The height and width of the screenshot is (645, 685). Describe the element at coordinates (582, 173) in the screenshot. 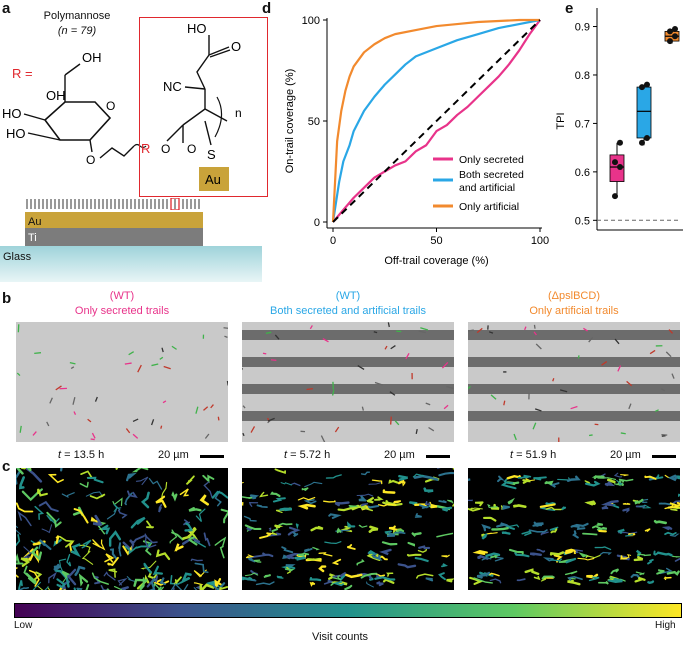

I see `y-tick-label: 0.6` at that location.